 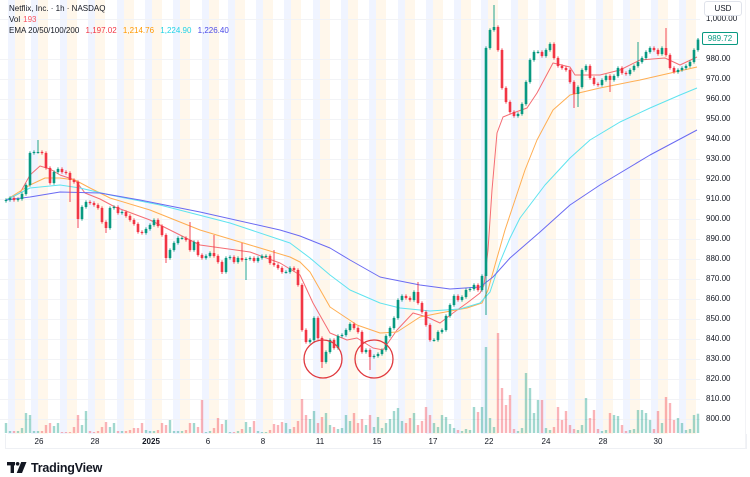 I want to click on tradingview-logo: TradingView, so click(x=54, y=467).